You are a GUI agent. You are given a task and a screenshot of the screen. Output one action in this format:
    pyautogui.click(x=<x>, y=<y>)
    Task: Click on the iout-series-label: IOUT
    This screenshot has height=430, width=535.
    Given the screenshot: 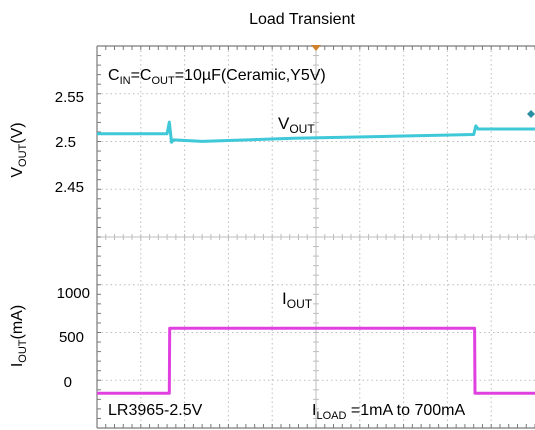 What is the action you would take?
    pyautogui.click(x=297, y=300)
    